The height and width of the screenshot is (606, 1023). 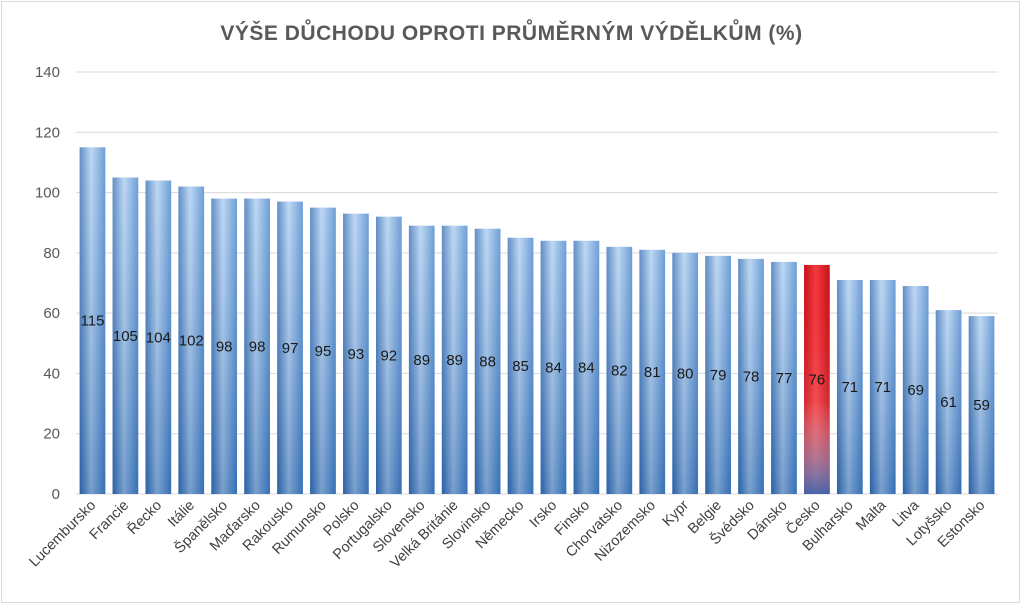 I want to click on bar-Slovensko, so click(x=421, y=359).